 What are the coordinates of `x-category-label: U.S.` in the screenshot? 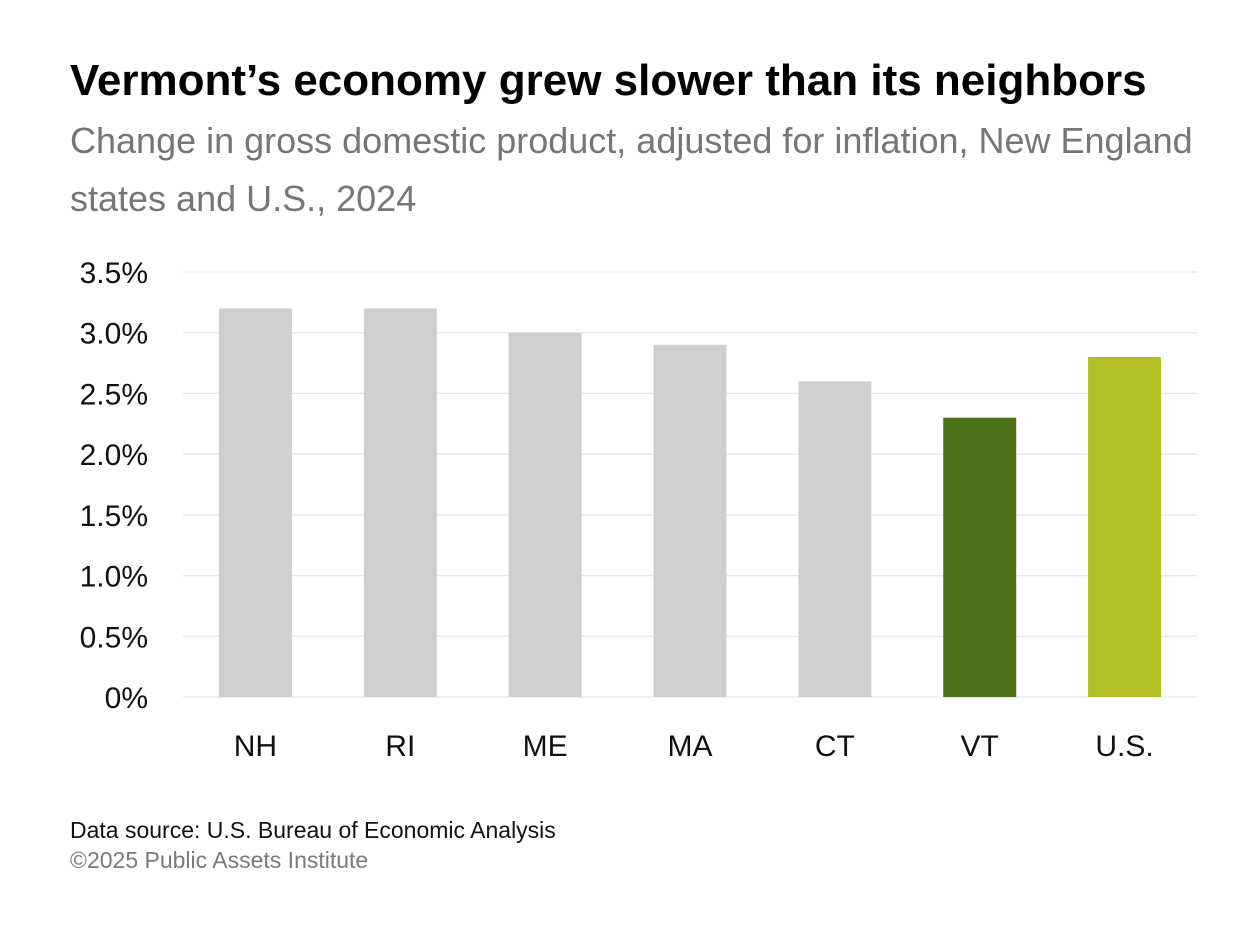 It's located at (1124, 746).